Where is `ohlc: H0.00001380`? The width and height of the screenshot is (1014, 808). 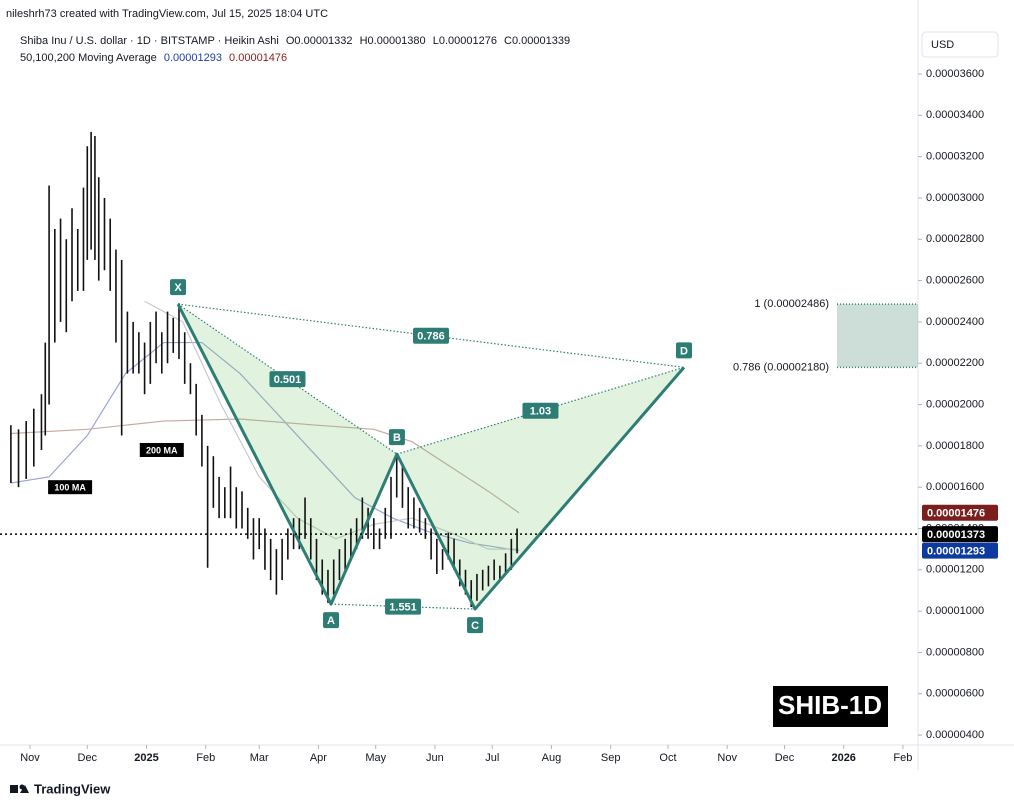 ohlc: H0.00001380 is located at coordinates (393, 41).